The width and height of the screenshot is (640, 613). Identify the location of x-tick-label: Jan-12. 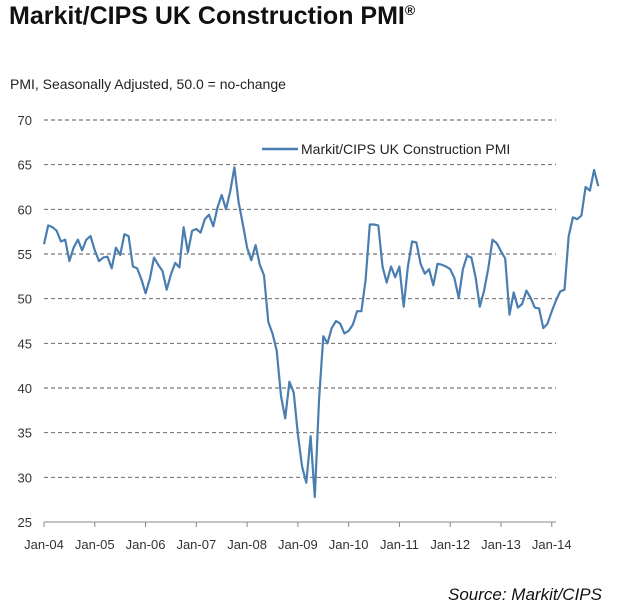
(450, 544).